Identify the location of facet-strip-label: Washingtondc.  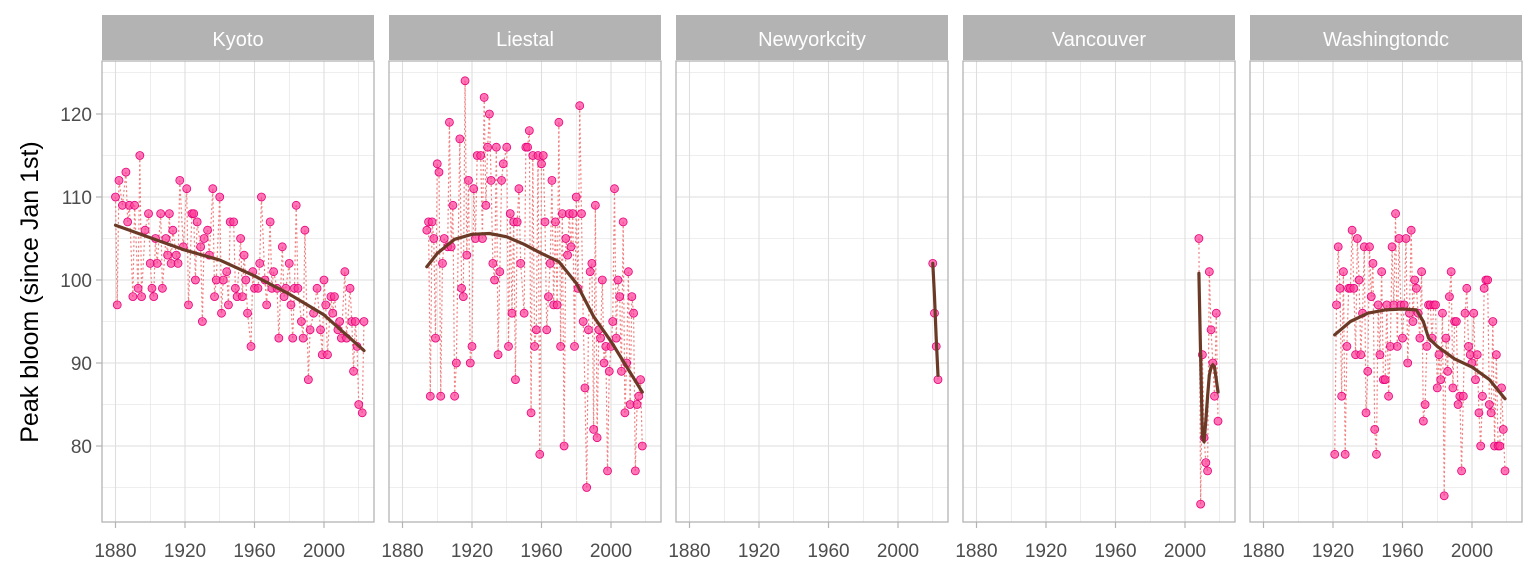
(1386, 40).